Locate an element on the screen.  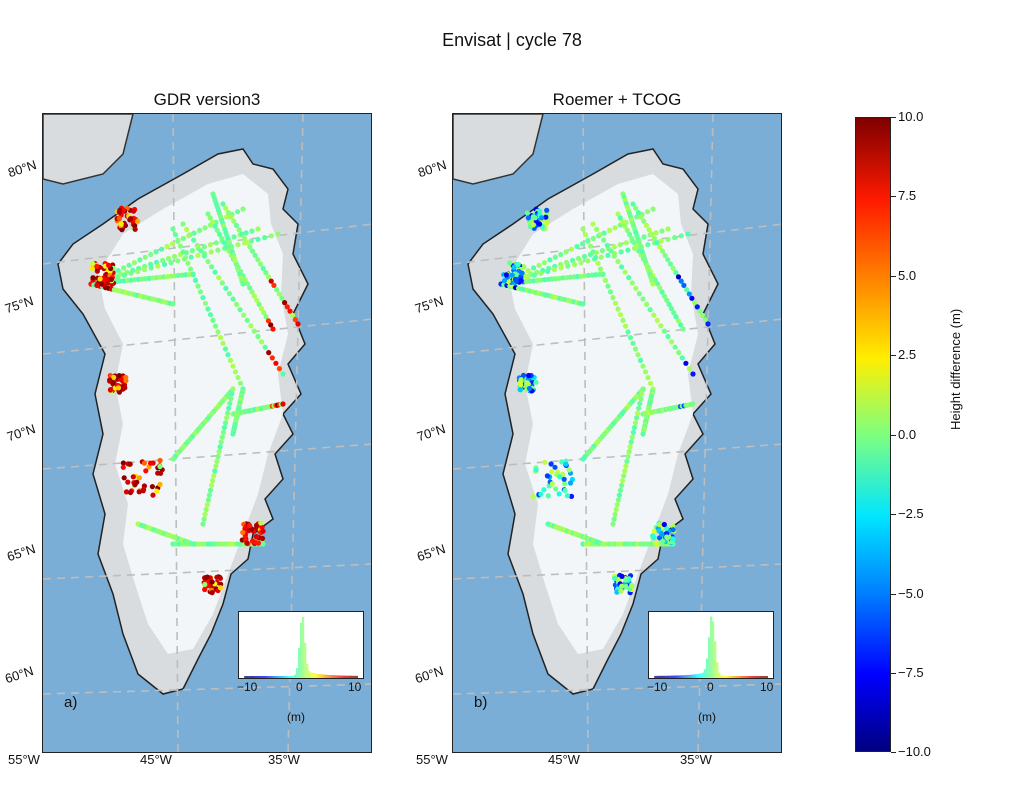
colorbar-tick-2-5: 2.5 is located at coordinates (907, 354).